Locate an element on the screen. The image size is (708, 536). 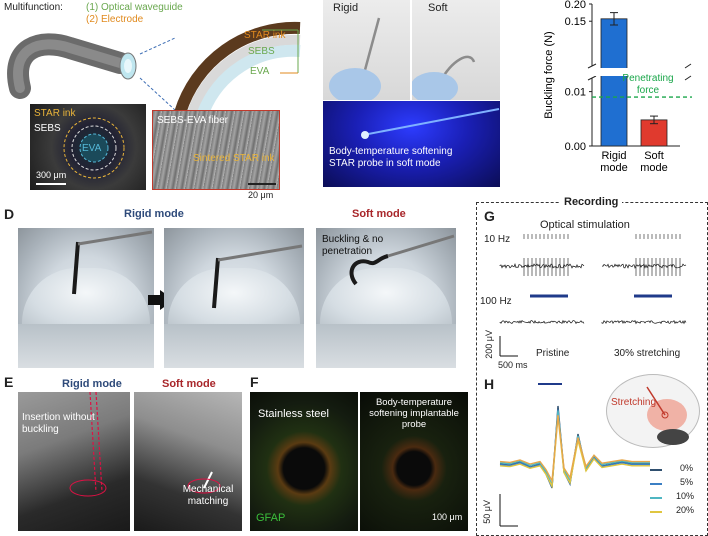
c-break-gap is located at coordinates (639, 72).